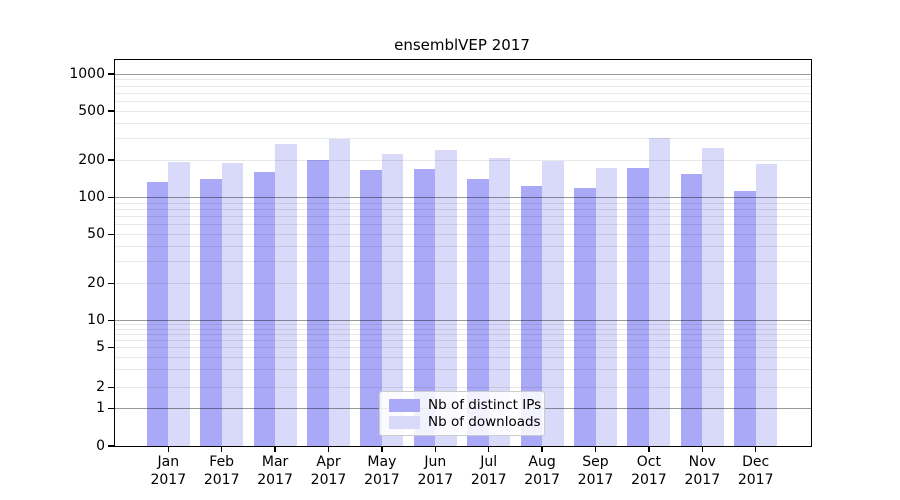 The width and height of the screenshot is (900, 500). What do you see at coordinates (168, 462) in the screenshot?
I see `x-tick-month: Jan` at bounding box center [168, 462].